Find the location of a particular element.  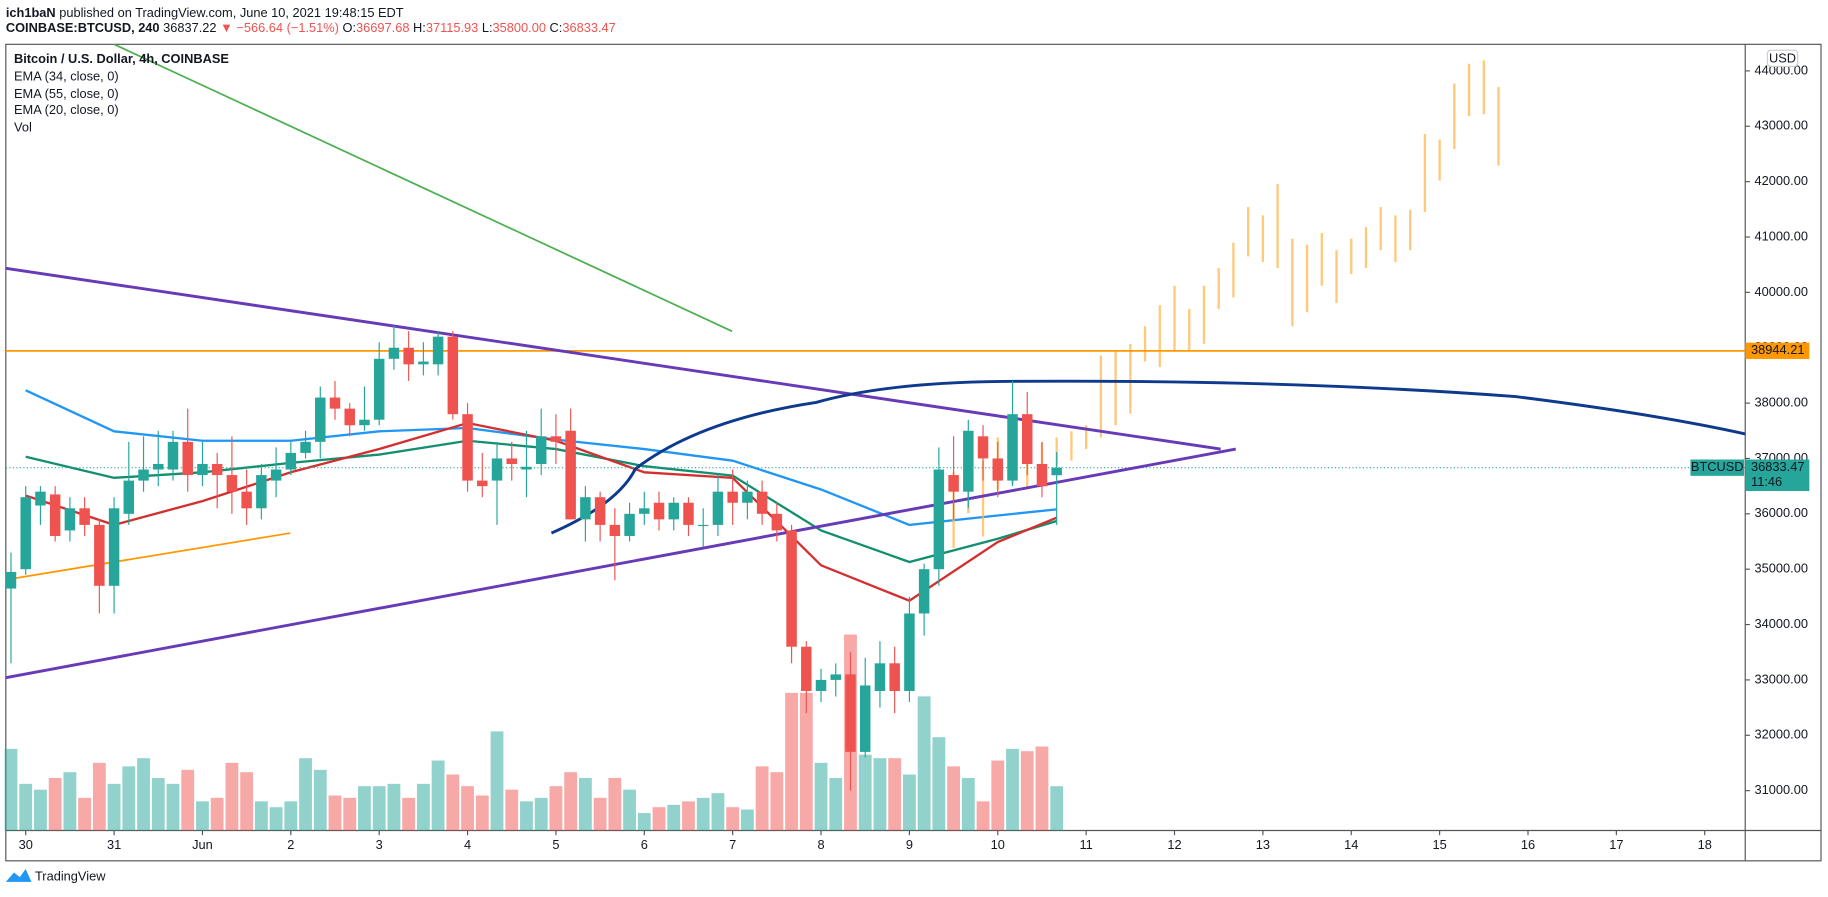

x-tick-label: 4 is located at coordinates (467, 844).